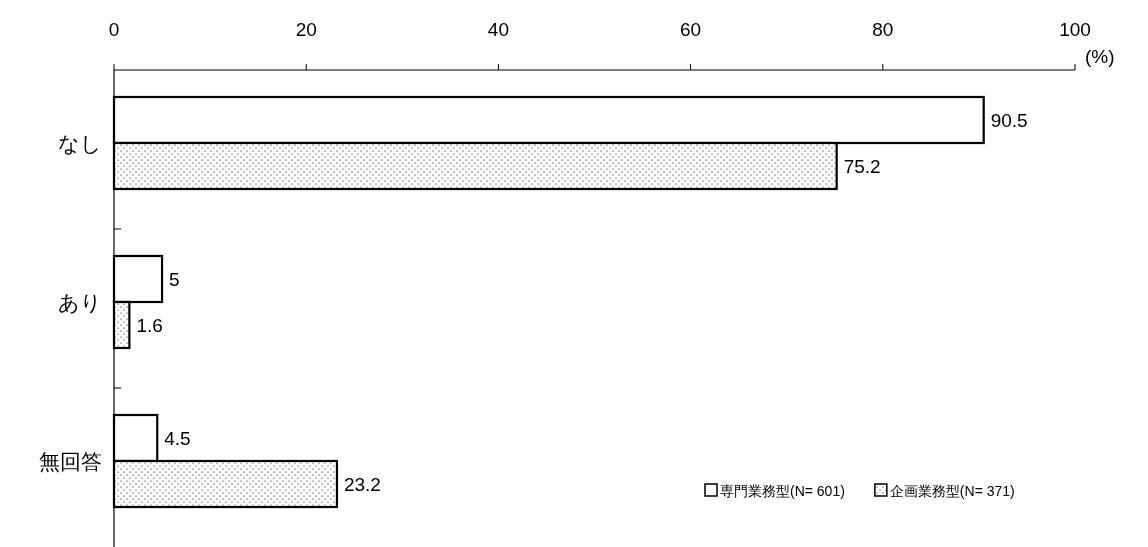  I want to click on x-tick-label: 0, so click(114, 29).